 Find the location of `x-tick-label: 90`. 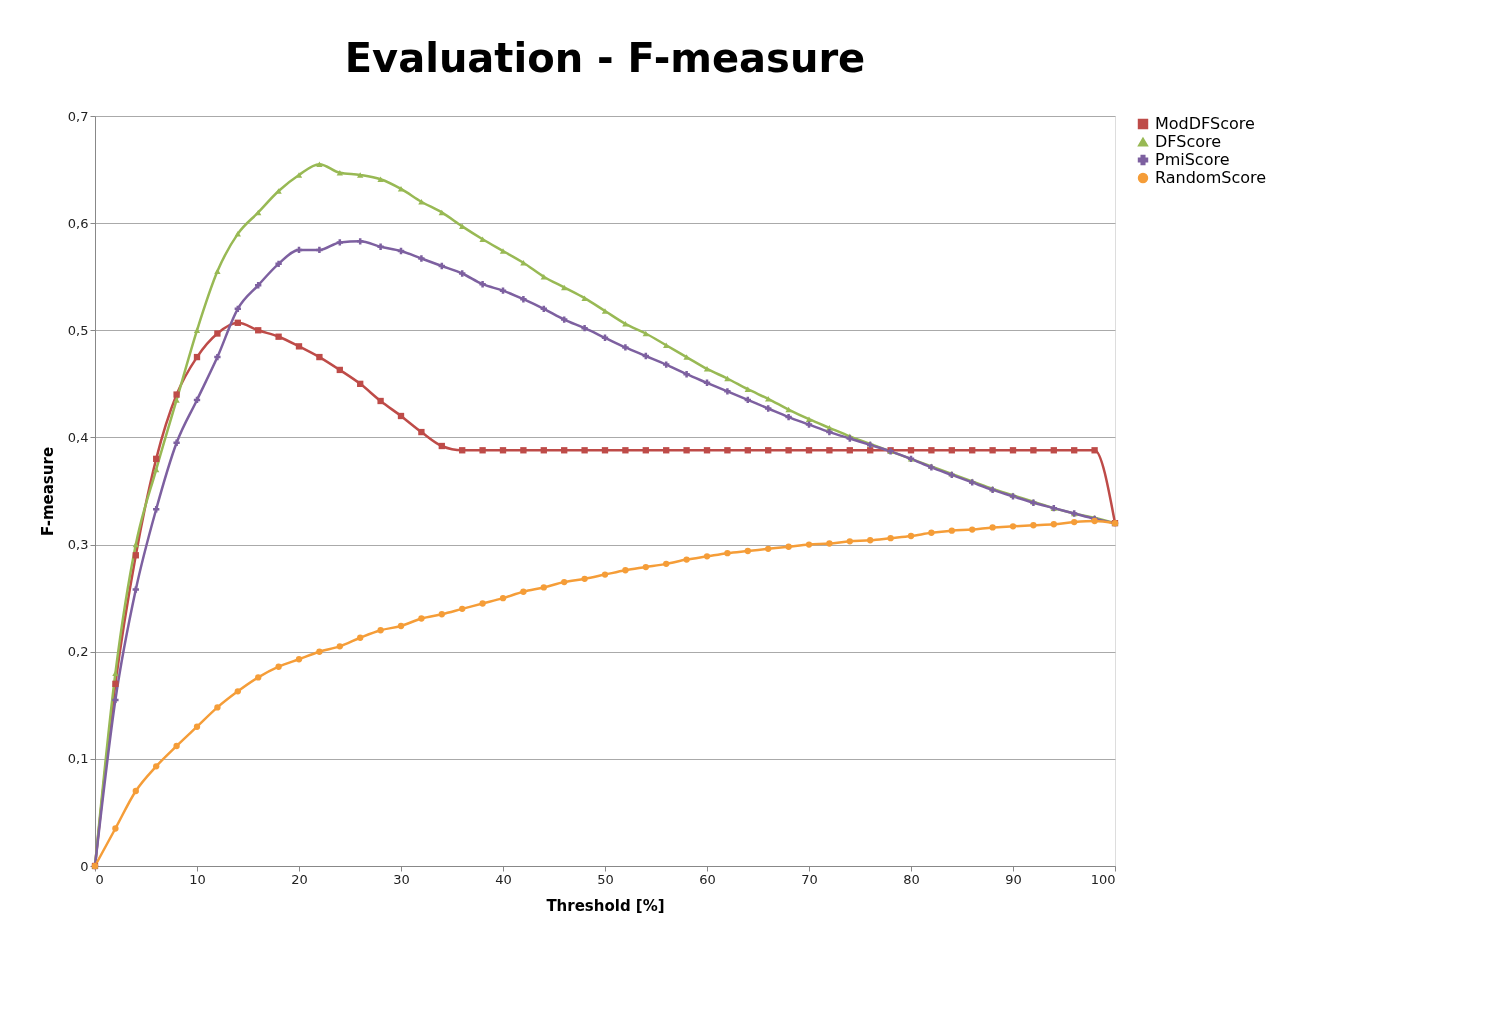

x-tick-label: 90 is located at coordinates (1013, 879).